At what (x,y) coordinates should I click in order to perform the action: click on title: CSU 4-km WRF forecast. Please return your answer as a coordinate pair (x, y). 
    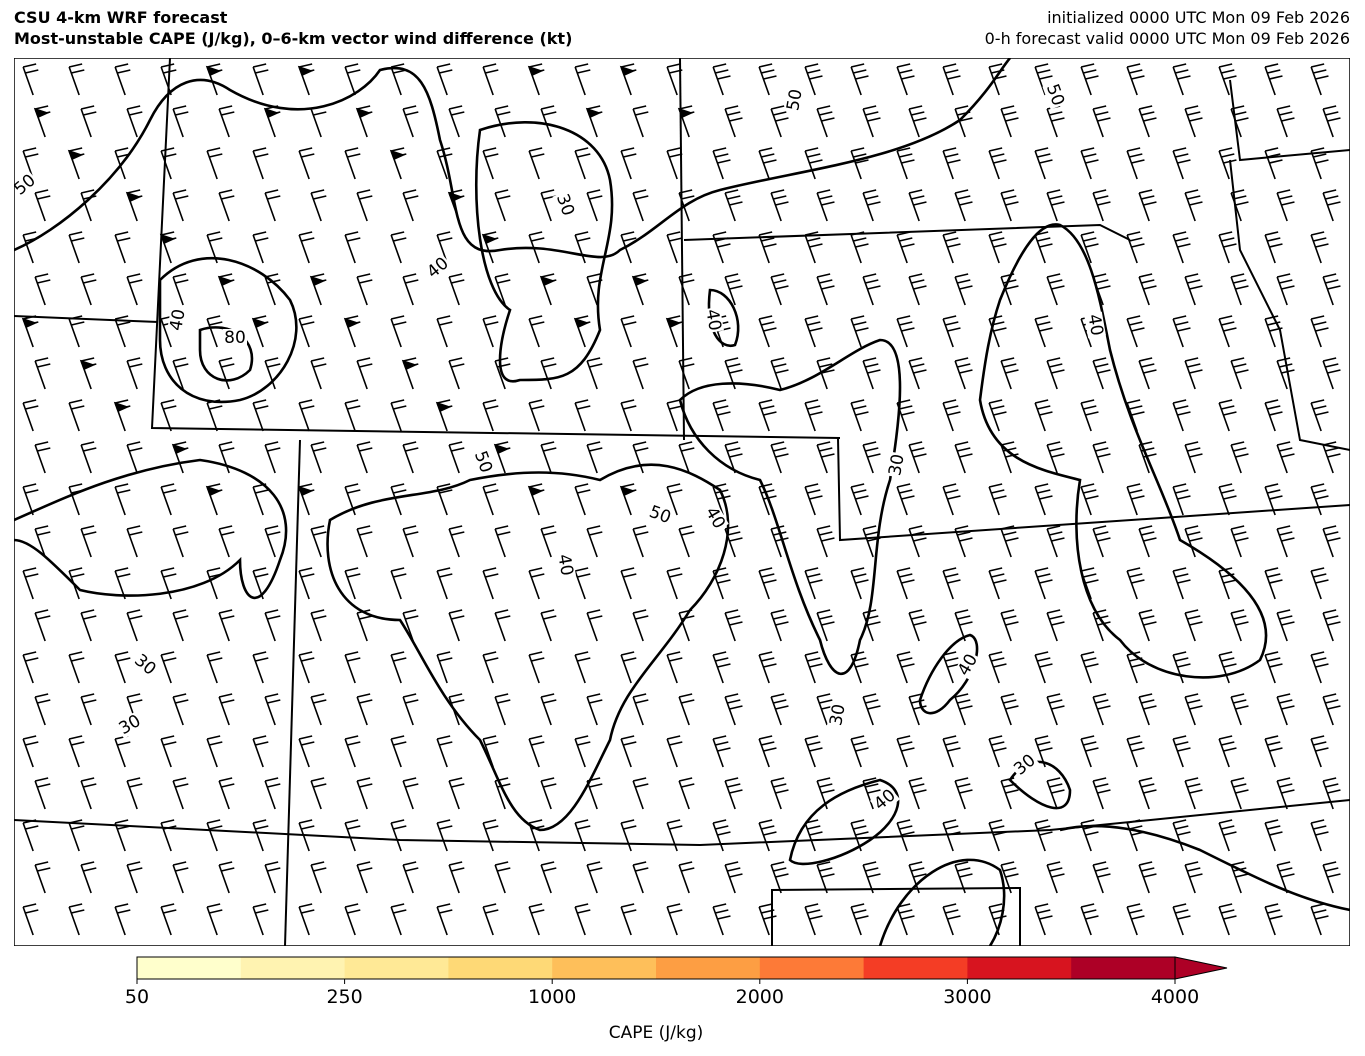
    Looking at the image, I should click on (121, 17).